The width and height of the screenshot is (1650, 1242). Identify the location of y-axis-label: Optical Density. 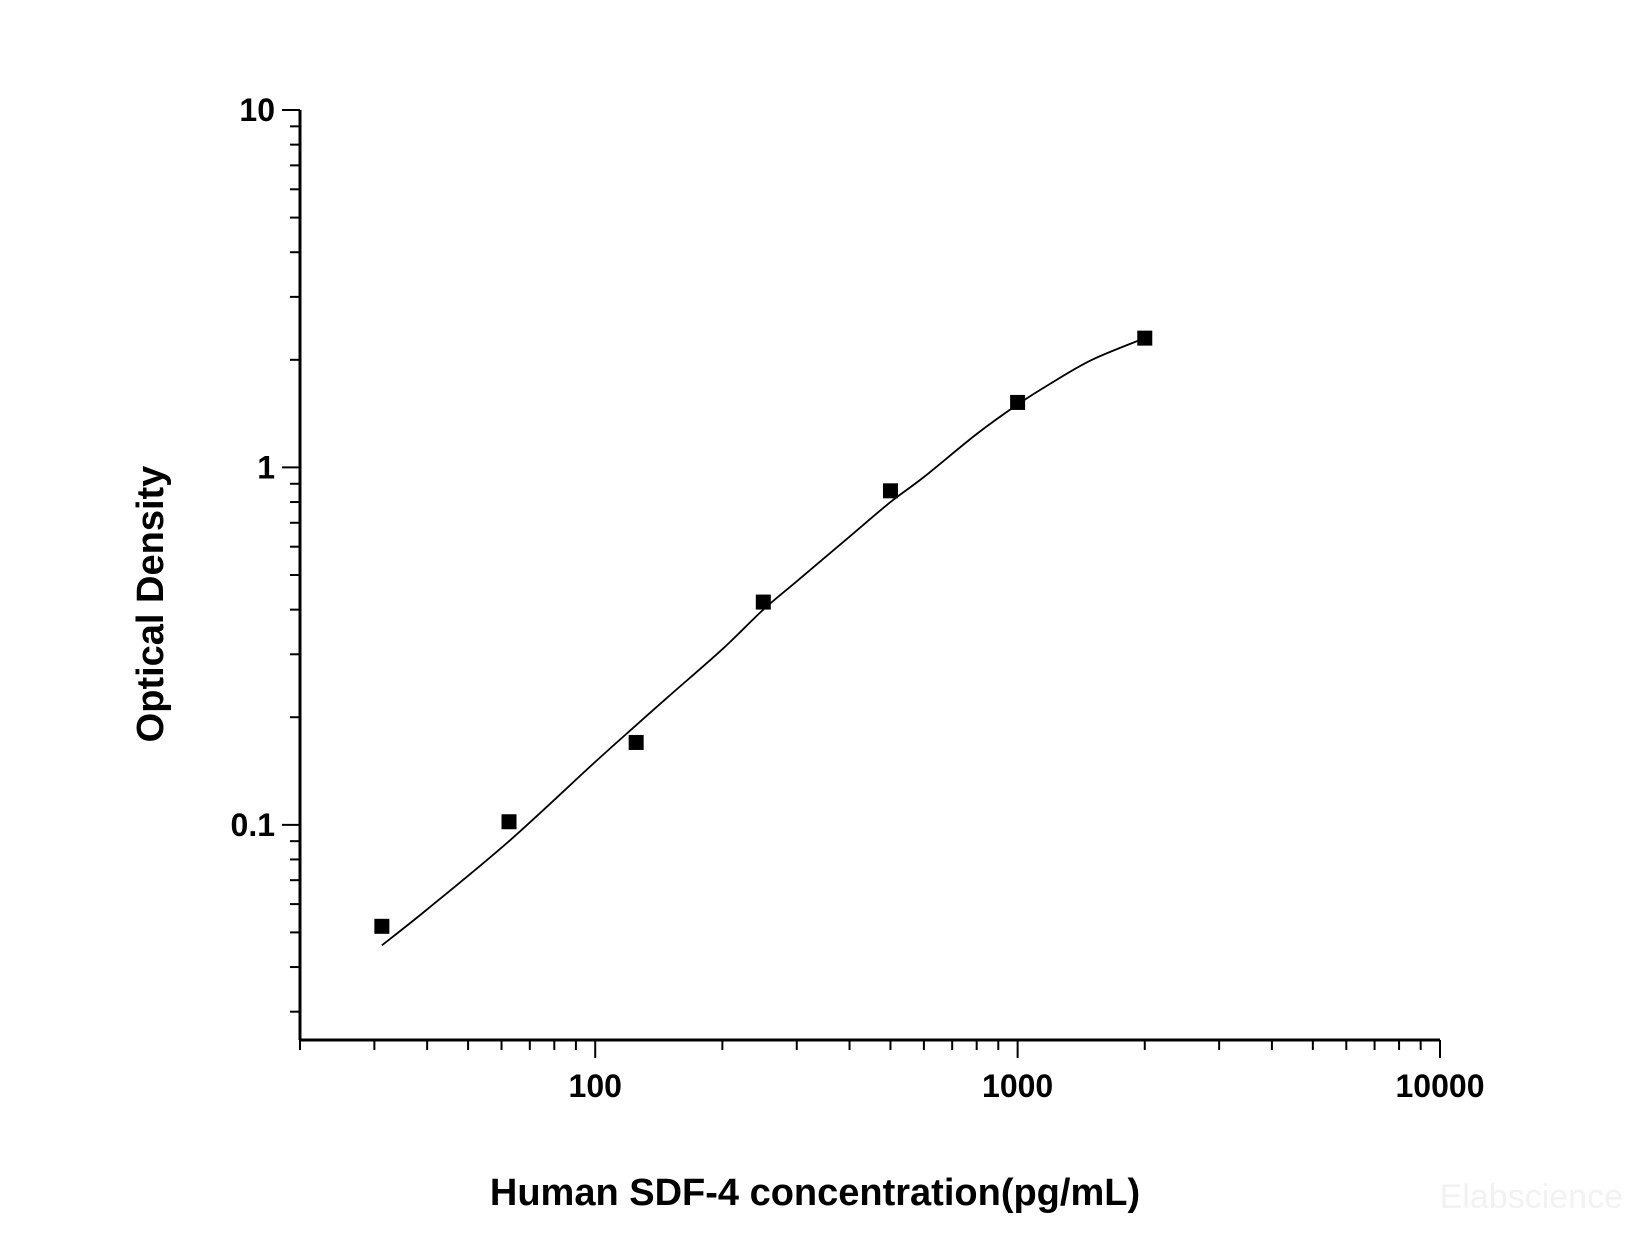
(151, 604).